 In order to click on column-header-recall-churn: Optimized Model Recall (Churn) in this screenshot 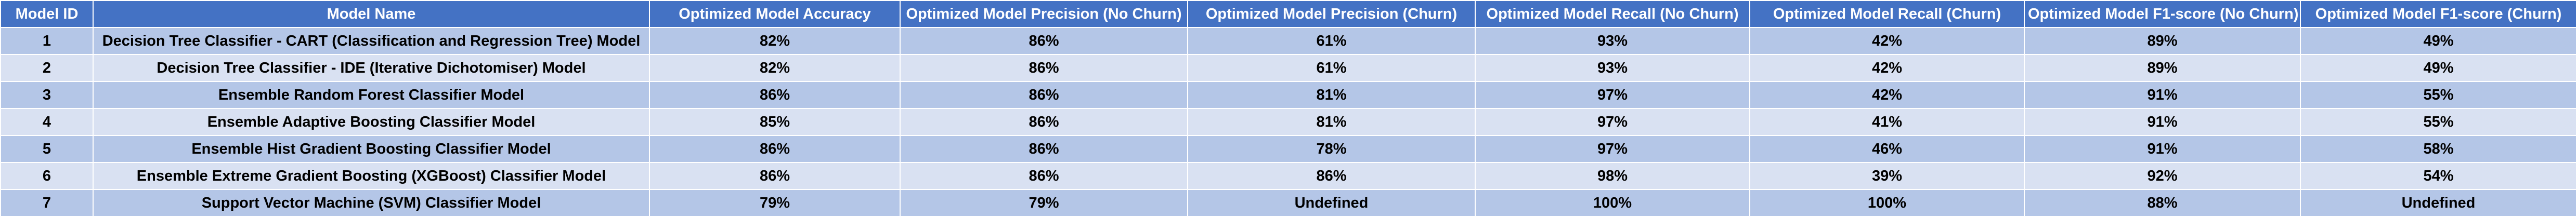, I will do `click(1887, 14)`.